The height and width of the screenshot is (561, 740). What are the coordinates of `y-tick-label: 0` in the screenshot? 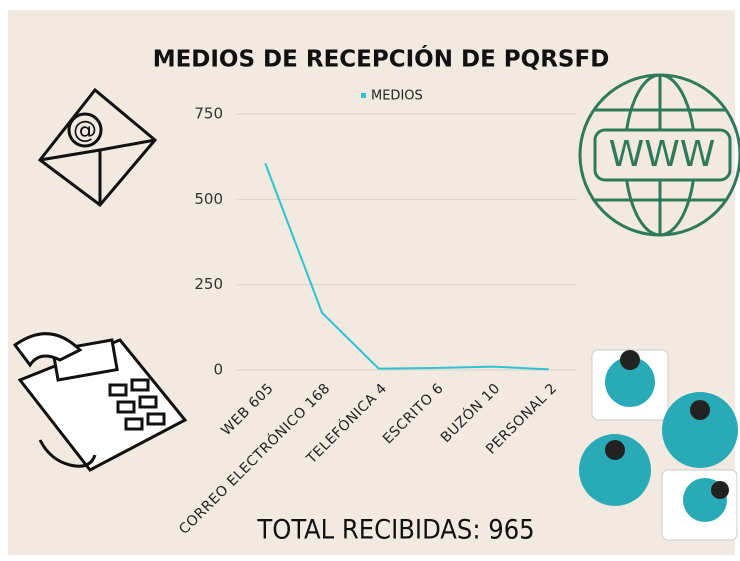 It's located at (218, 370).